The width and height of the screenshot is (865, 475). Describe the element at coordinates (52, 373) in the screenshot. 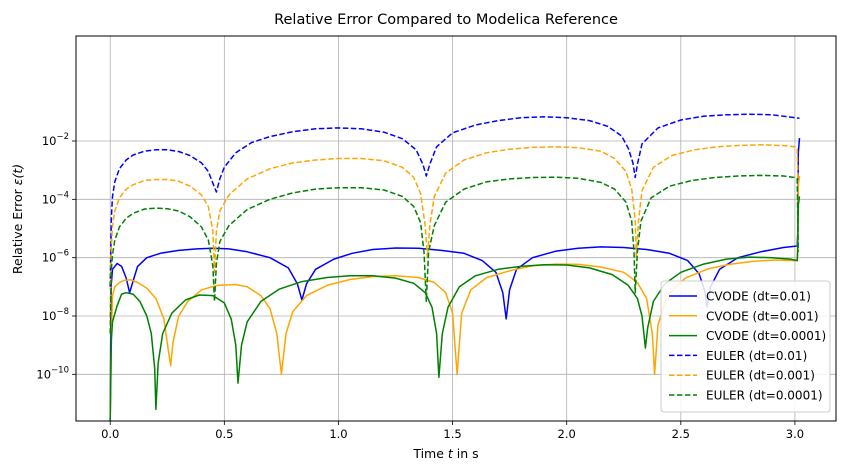

I see `y-tick-label: 10⁻¹⁰` at that location.